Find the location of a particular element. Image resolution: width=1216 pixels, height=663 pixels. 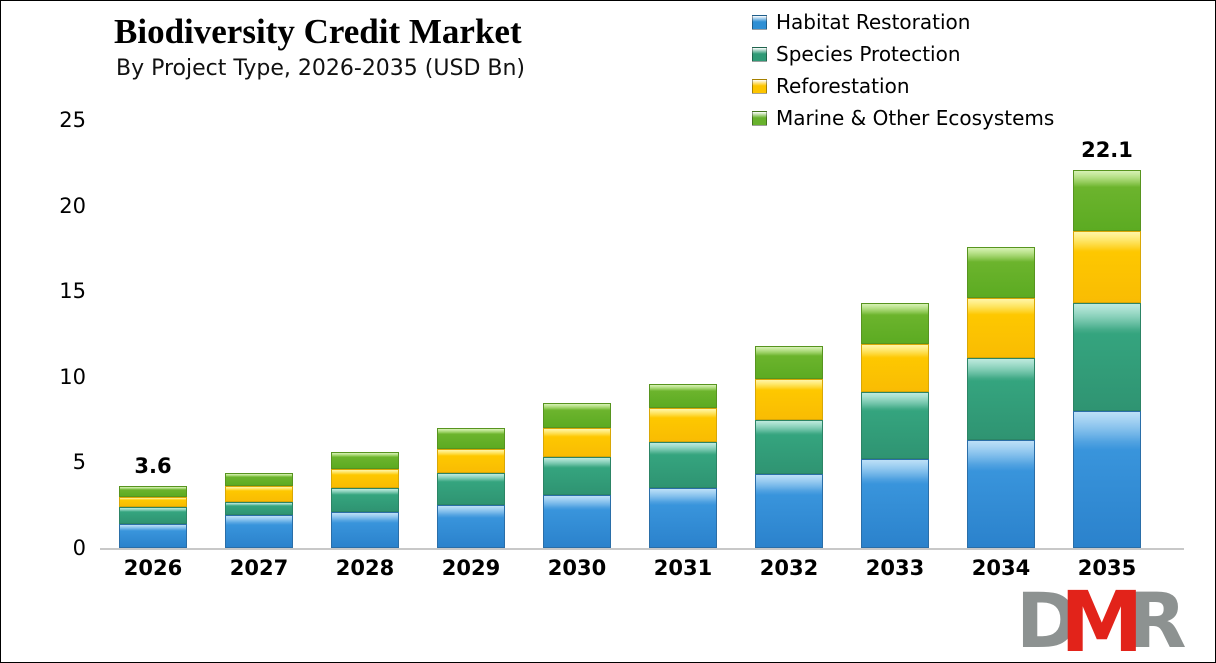

x-axis-label: 2033 is located at coordinates (895, 568).